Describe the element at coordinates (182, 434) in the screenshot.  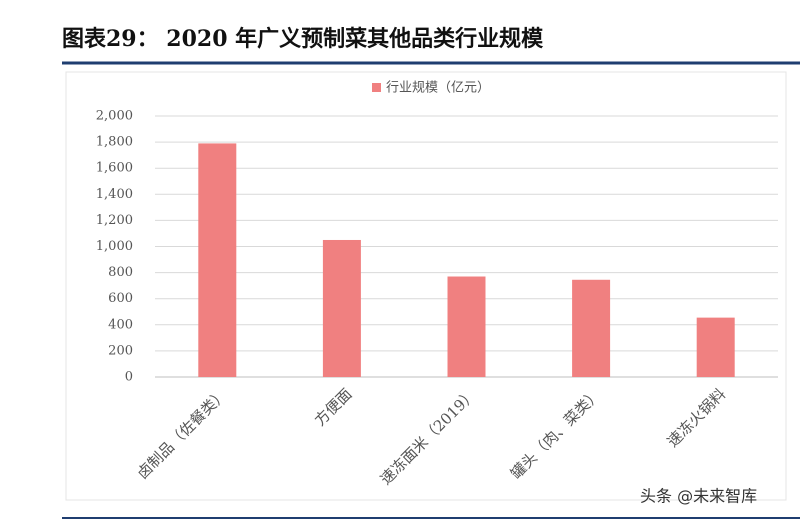
I see `x-tick-label: 卤制品（佐餐类）` at that location.